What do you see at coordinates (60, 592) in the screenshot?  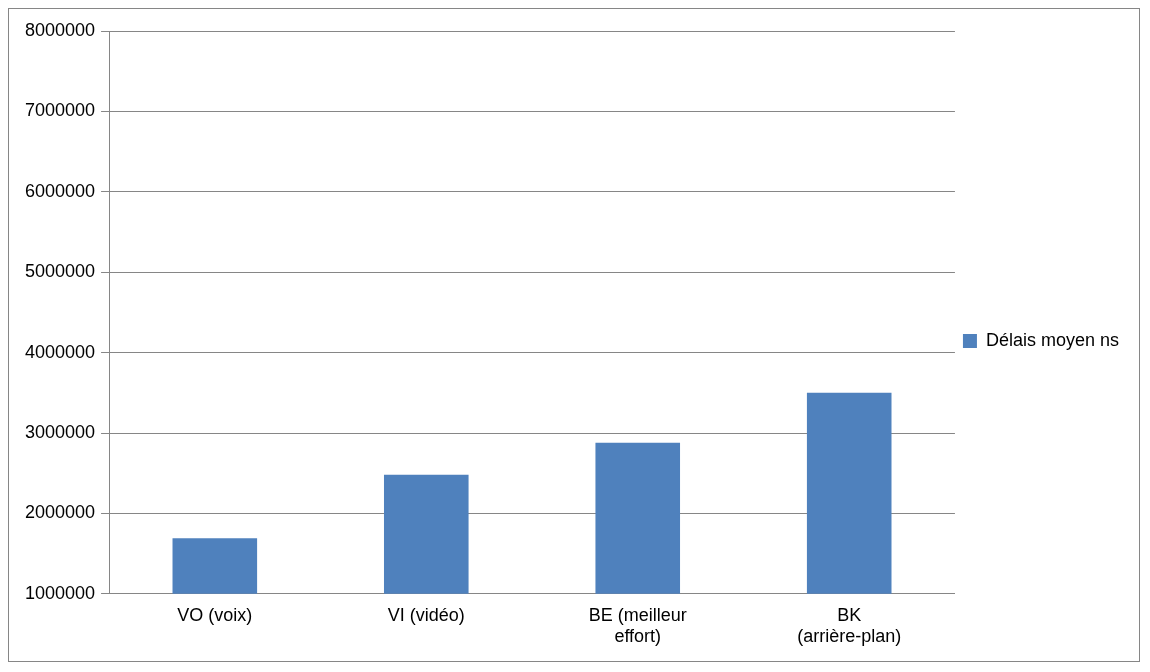 I see `y-tick-label: 1000000` at bounding box center [60, 592].